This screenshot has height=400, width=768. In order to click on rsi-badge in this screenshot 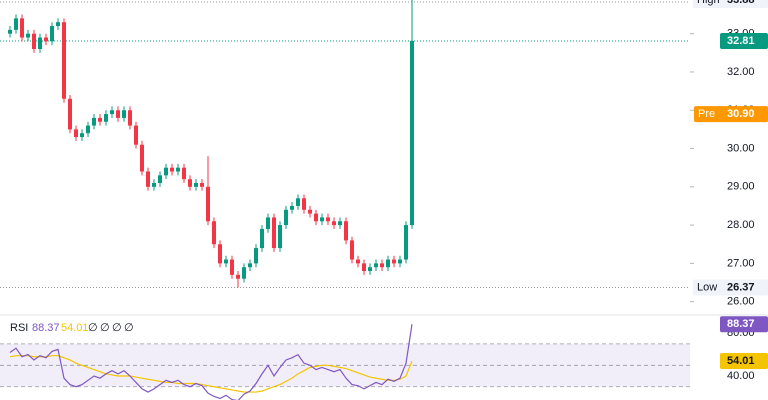, I will do `click(744, 324)`.